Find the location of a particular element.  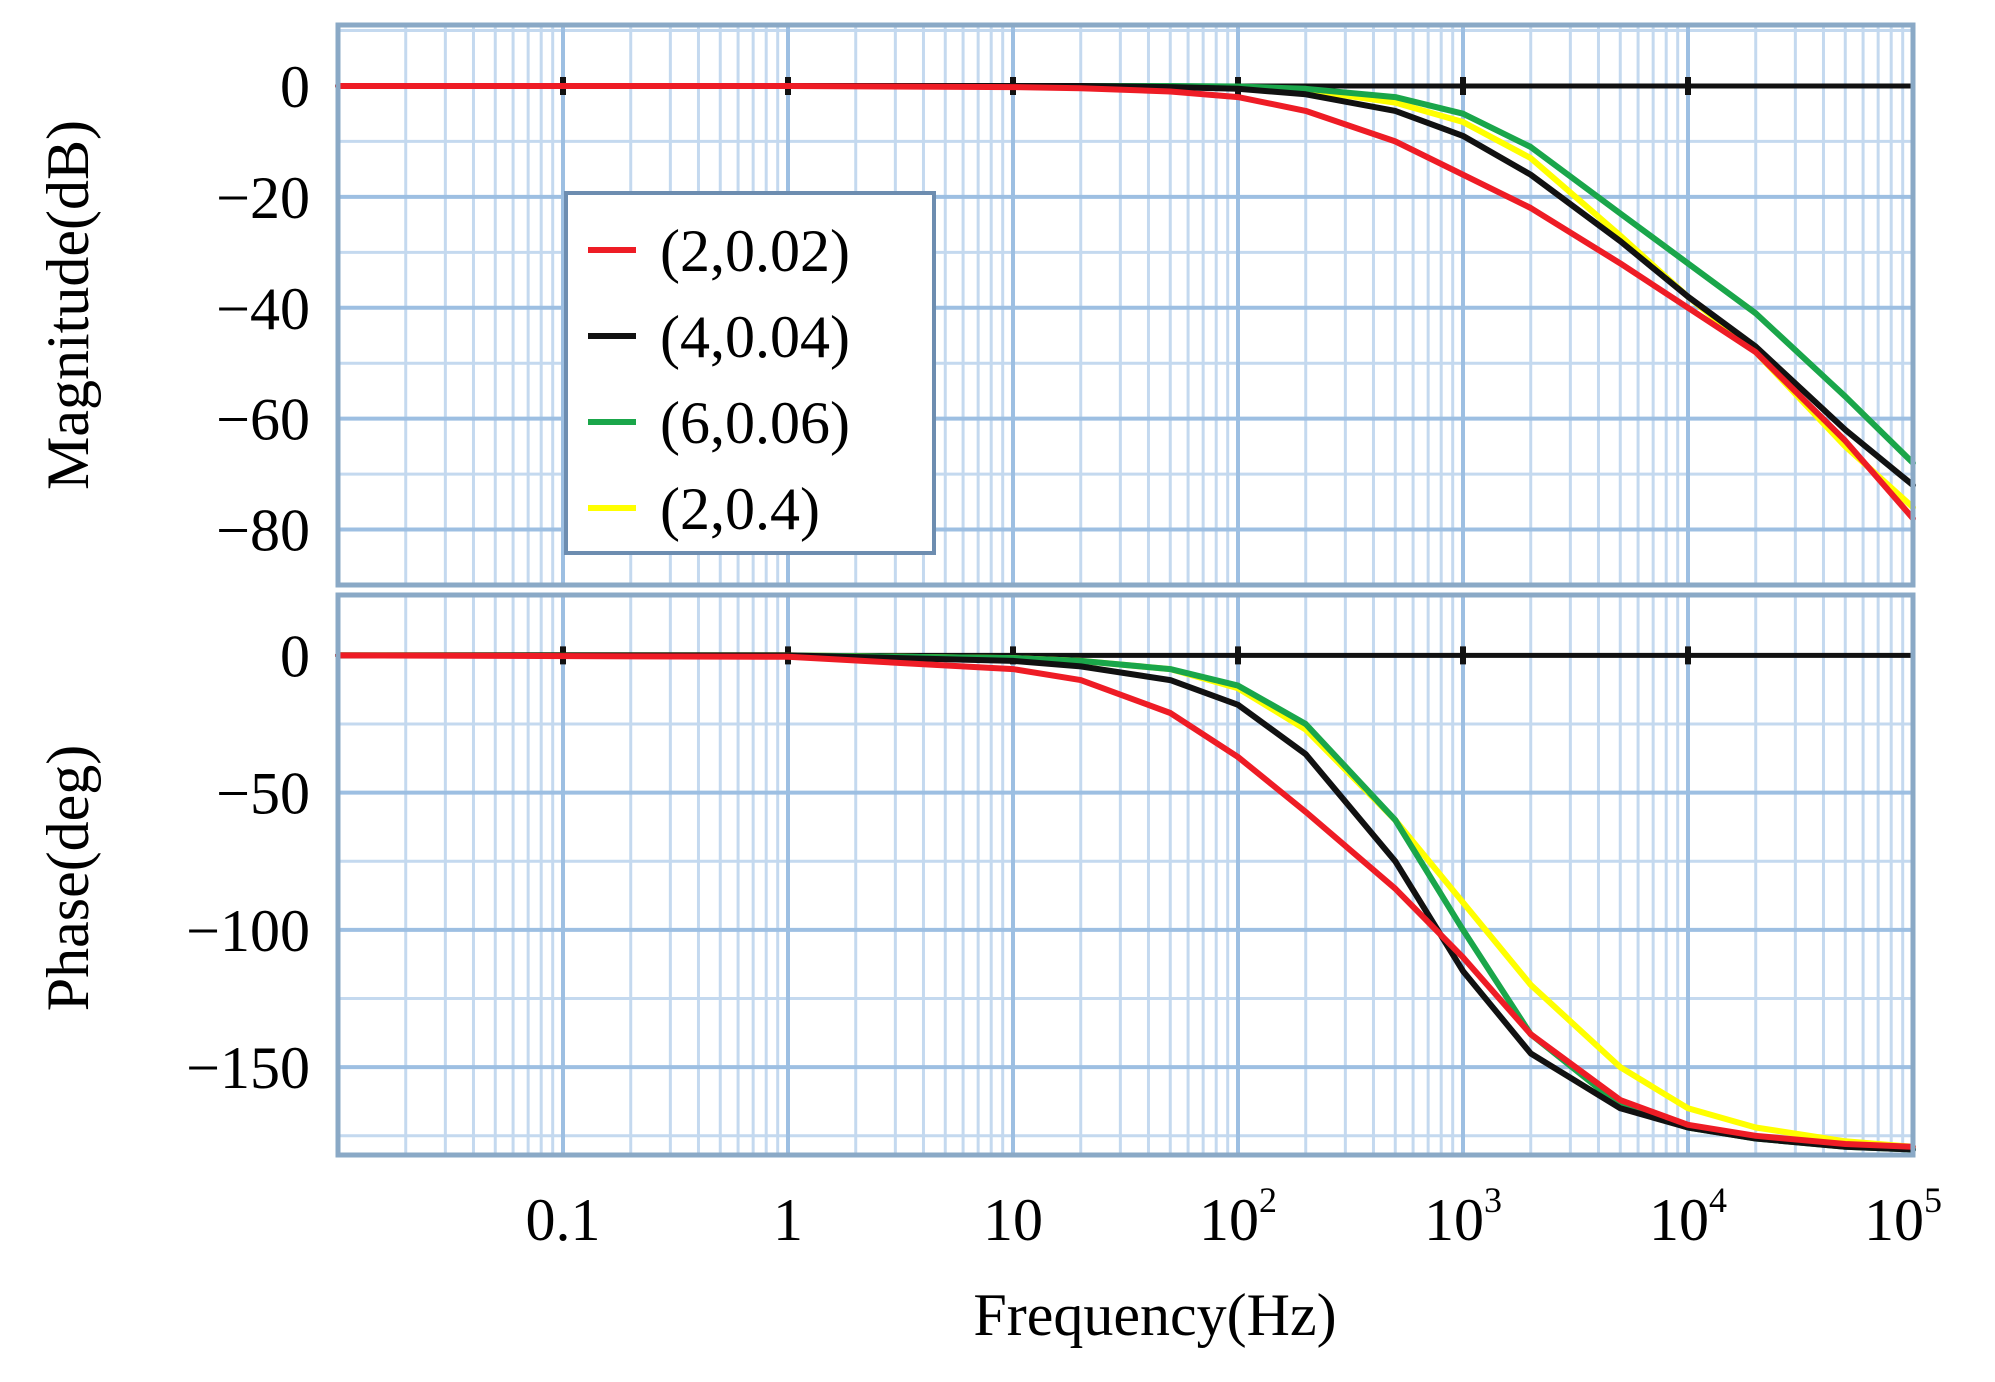

x-tick-label: 10 is located at coordinates (1013, 1220).